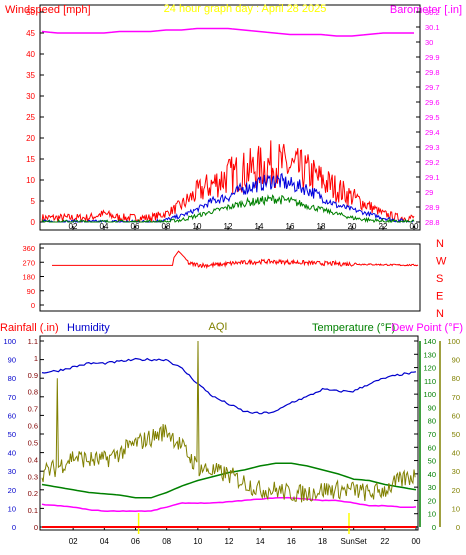  What do you see at coordinates (33, 434) in the screenshot?
I see `rain-tick-labels: 0 0.1 0.2 0.3 0.4 0.5 0.6 0.7 0.8 0.9 1 1.1` at bounding box center [33, 434].